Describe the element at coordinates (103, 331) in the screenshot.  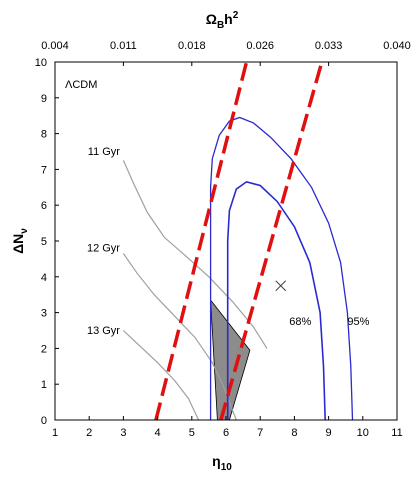
I see `age-13-gyr-label: 13 Gyr` at that location.